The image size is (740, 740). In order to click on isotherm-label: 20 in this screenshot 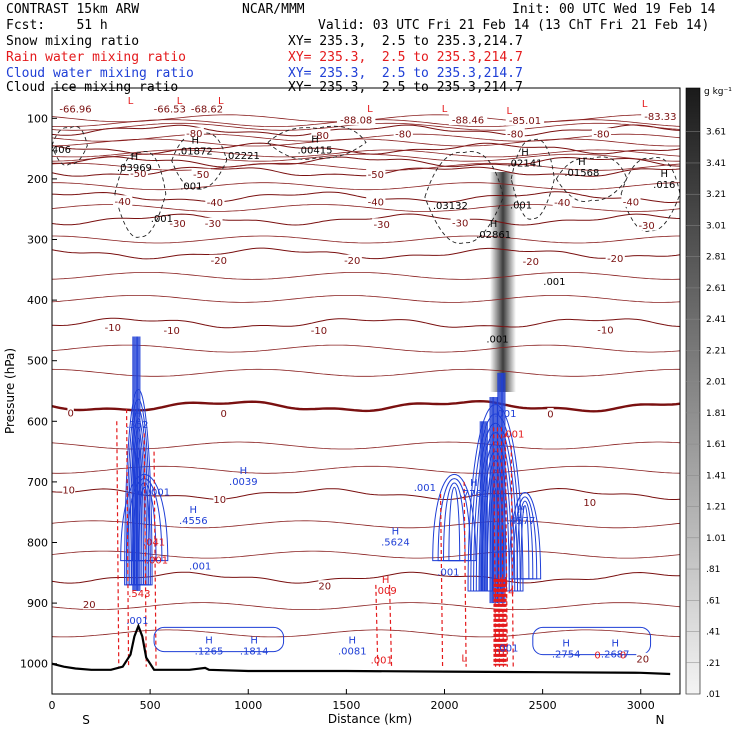, I will do `click(324, 587)`.